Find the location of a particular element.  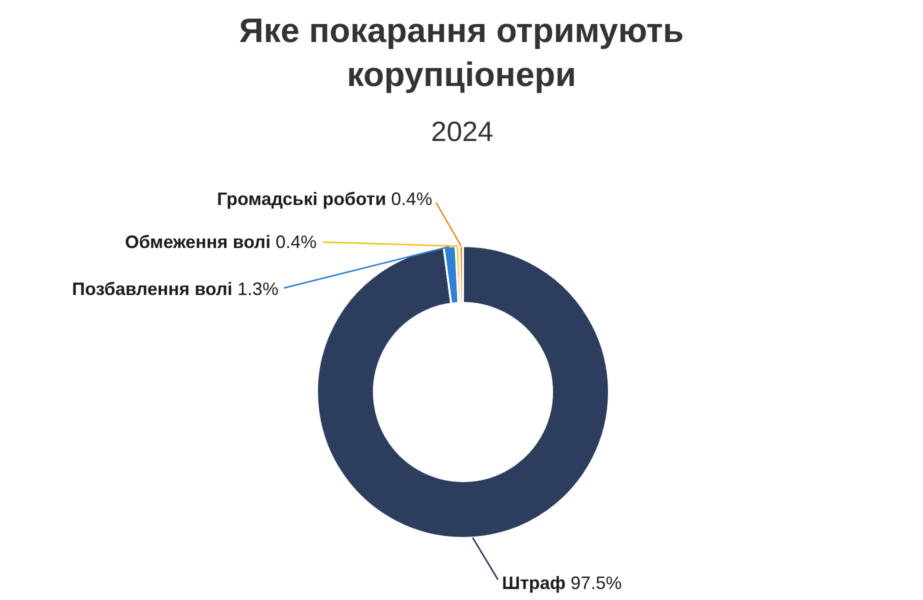

chart-subtitle: 2024 is located at coordinates (462, 131).